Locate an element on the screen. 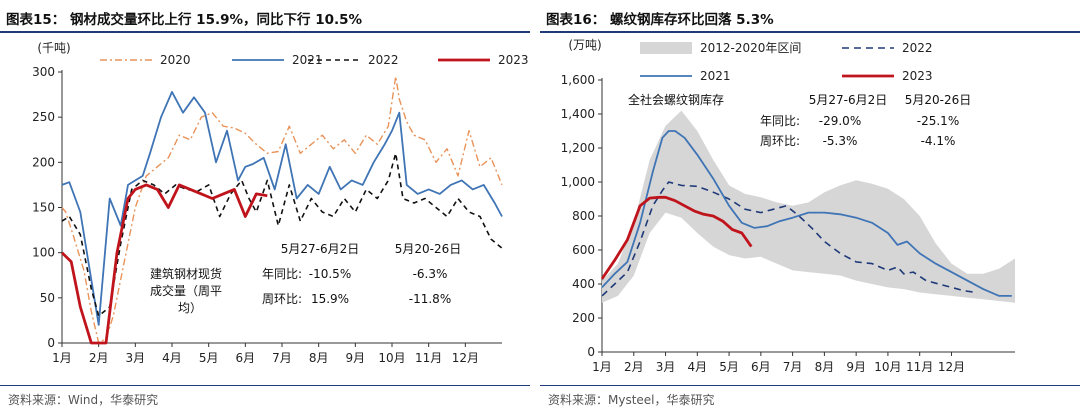  source-note: 资料来源：Wind，华泰研究 is located at coordinates (83, 400).